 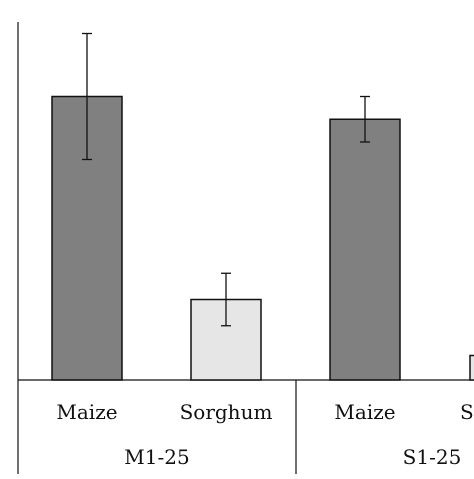 What do you see at coordinates (156, 457) in the screenshot?
I see `group-label-m1-25: M1-25` at bounding box center [156, 457].